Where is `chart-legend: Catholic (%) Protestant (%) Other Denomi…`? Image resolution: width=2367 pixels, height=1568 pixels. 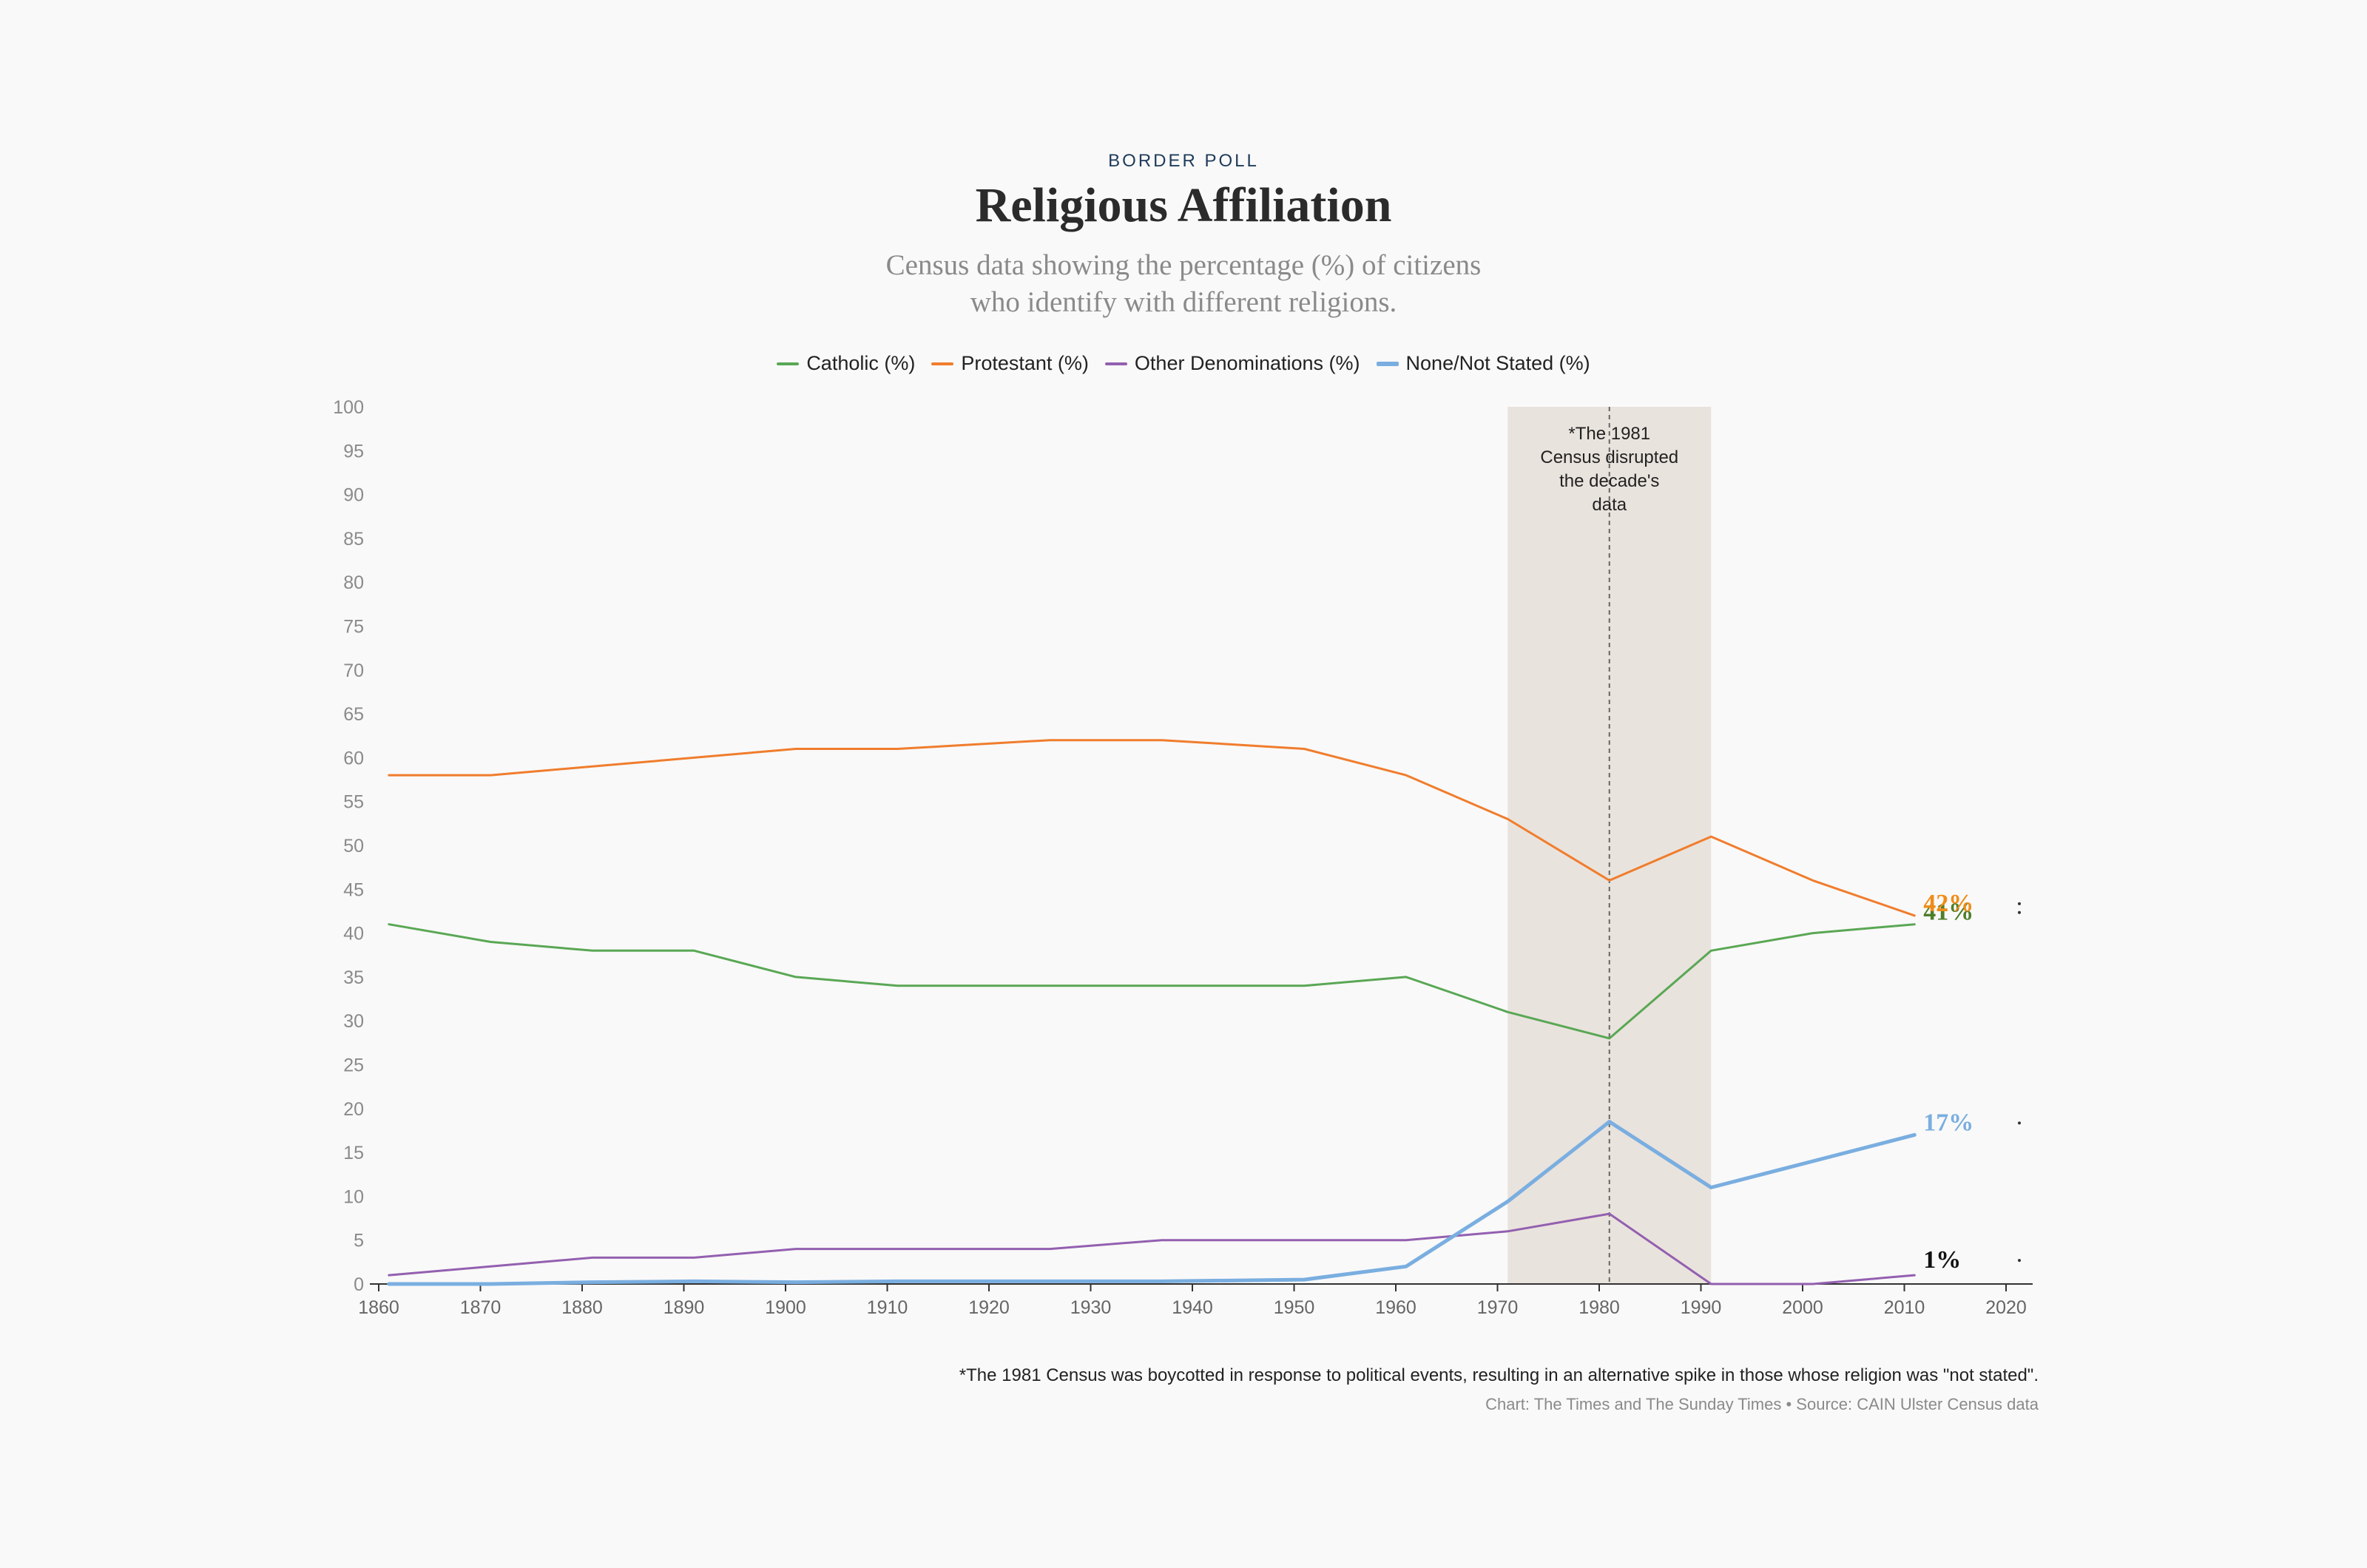
chart-legend: Catholic (%) Protestant (%) Other Denomi… is located at coordinates (1183, 363).